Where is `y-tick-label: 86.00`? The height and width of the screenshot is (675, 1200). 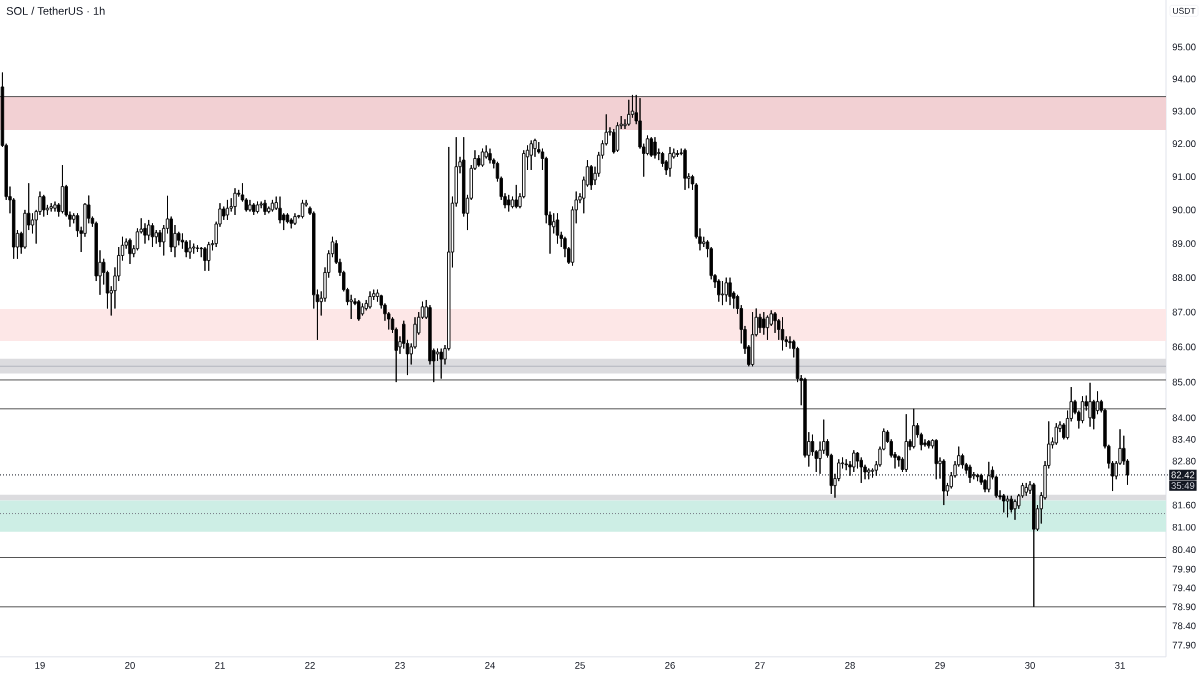 y-tick-label: 86.00 is located at coordinates (1184, 347).